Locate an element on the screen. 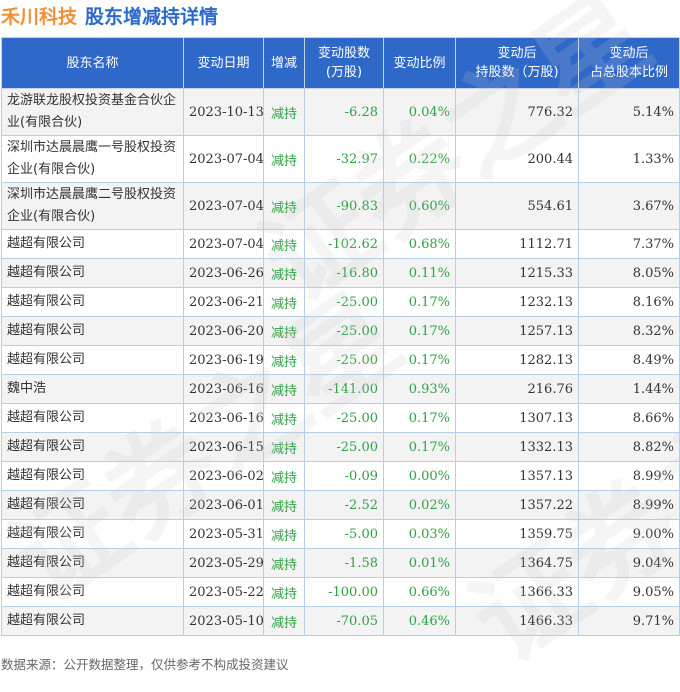 This screenshot has width=680, height=692. holder-name-cell: 深圳市达晨晨鹰二号股权投资企业(有限合伙) is located at coordinates (92, 206).